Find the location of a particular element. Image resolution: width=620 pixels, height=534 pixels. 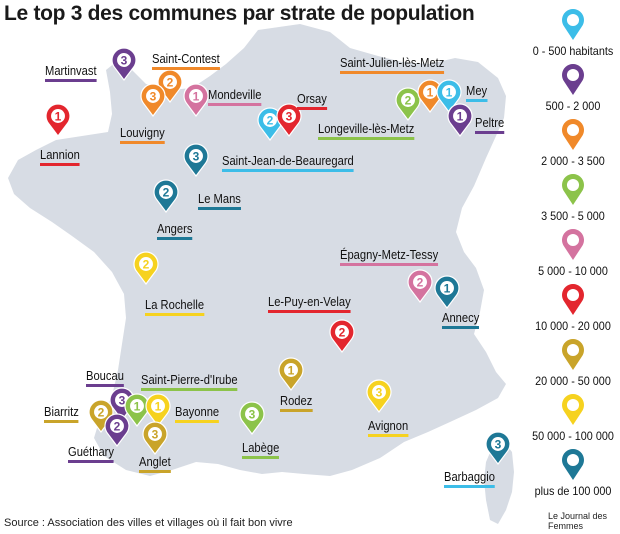

map-pin--pagny-metz-tessy: 2 is located at coordinates (420, 286).